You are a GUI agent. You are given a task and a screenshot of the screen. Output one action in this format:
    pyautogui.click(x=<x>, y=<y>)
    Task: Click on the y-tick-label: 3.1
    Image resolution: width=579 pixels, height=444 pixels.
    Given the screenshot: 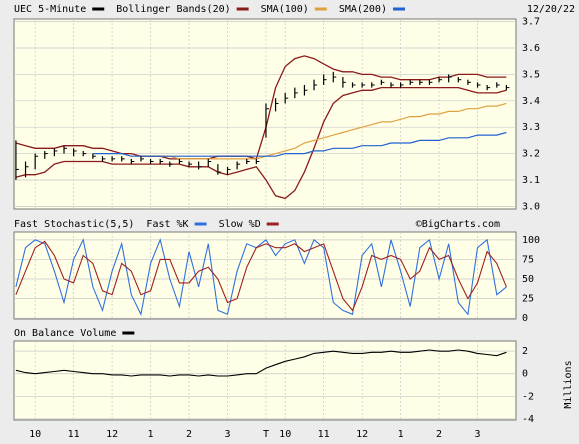 What is the action you would take?
    pyautogui.click(x=531, y=180)
    